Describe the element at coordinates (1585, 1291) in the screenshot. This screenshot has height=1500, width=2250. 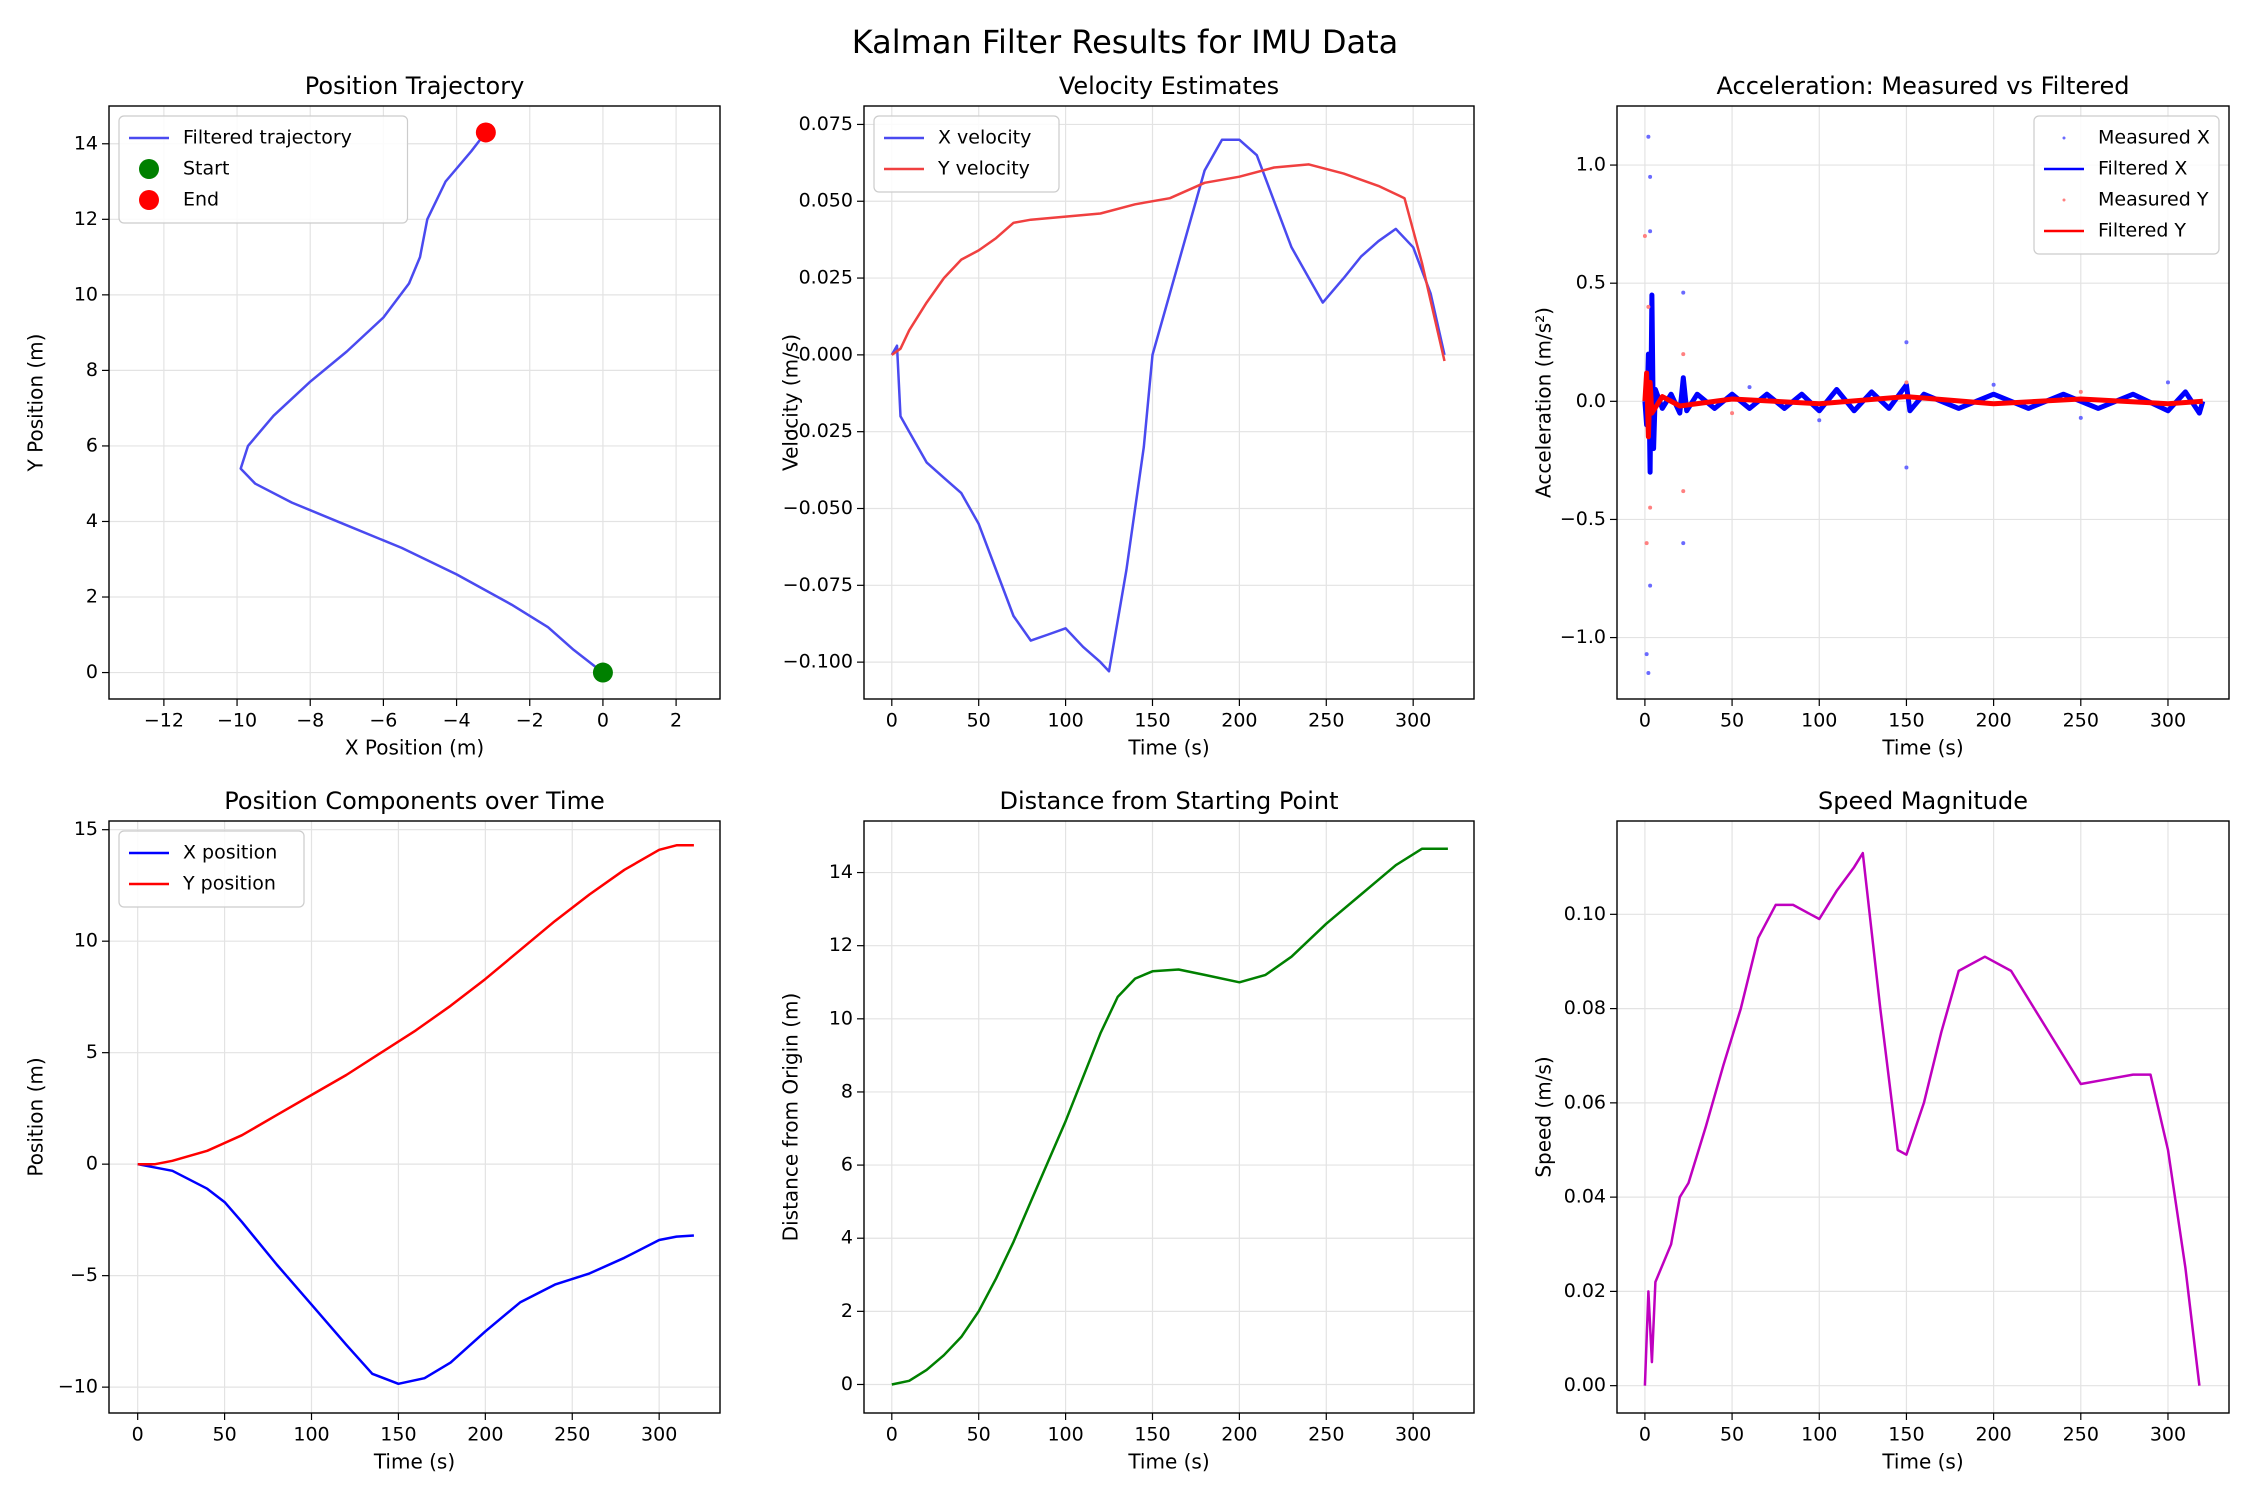
I see `y-tick-label: 0.02` at that location.